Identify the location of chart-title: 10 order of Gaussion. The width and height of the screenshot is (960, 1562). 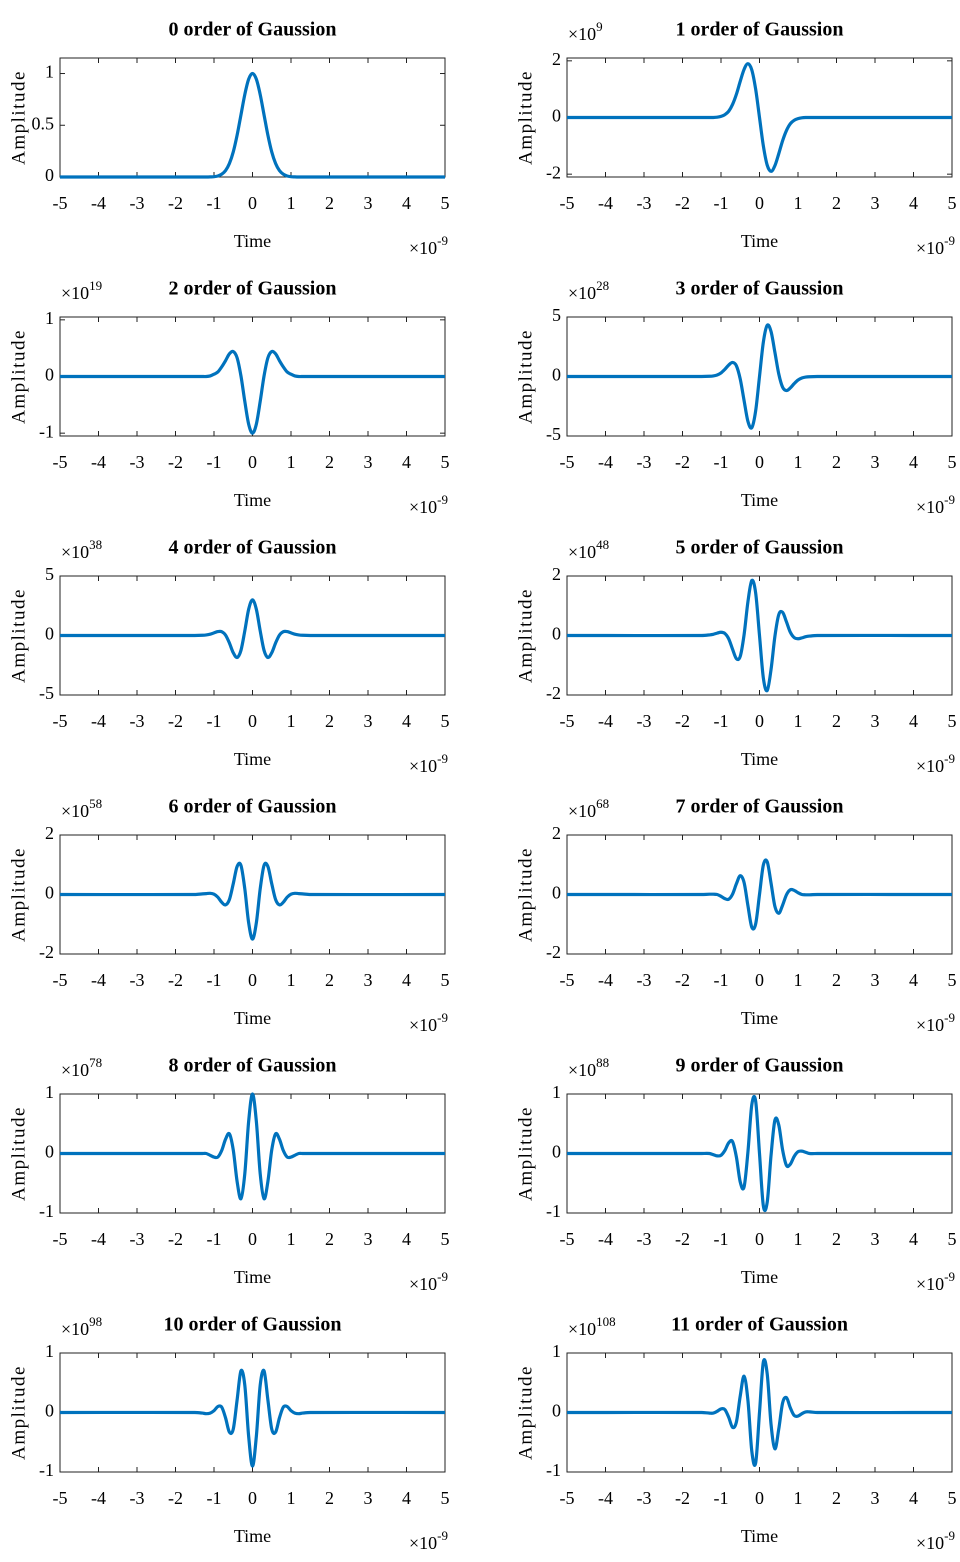
(253, 1325).